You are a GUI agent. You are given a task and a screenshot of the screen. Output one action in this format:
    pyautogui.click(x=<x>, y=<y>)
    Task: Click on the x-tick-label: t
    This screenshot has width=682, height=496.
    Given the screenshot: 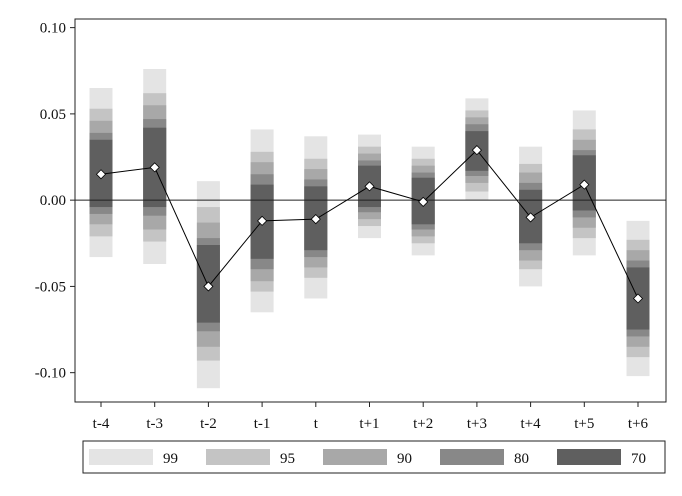 What is the action you would take?
    pyautogui.click(x=316, y=424)
    